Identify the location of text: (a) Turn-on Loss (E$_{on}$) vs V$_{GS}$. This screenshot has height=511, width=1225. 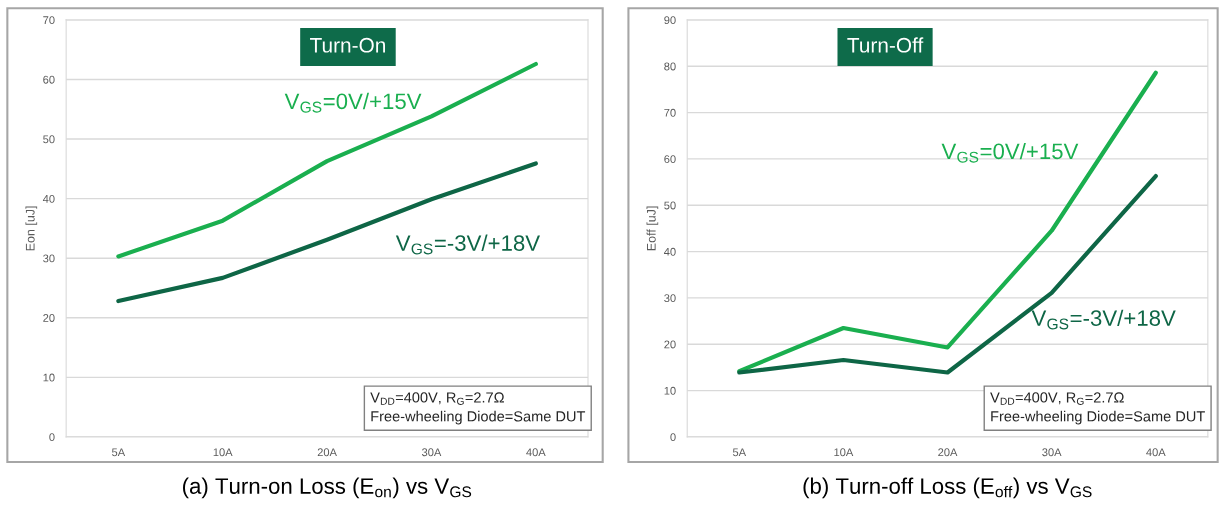
(327, 488).